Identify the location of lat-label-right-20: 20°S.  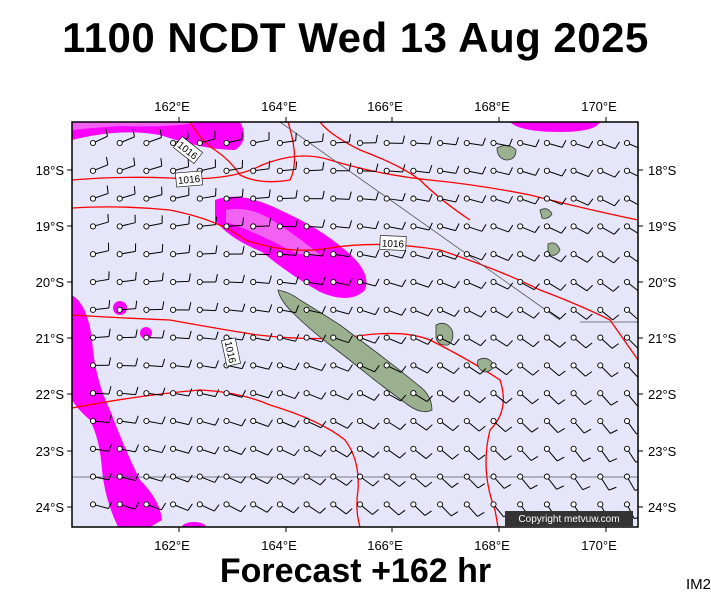
(662, 282).